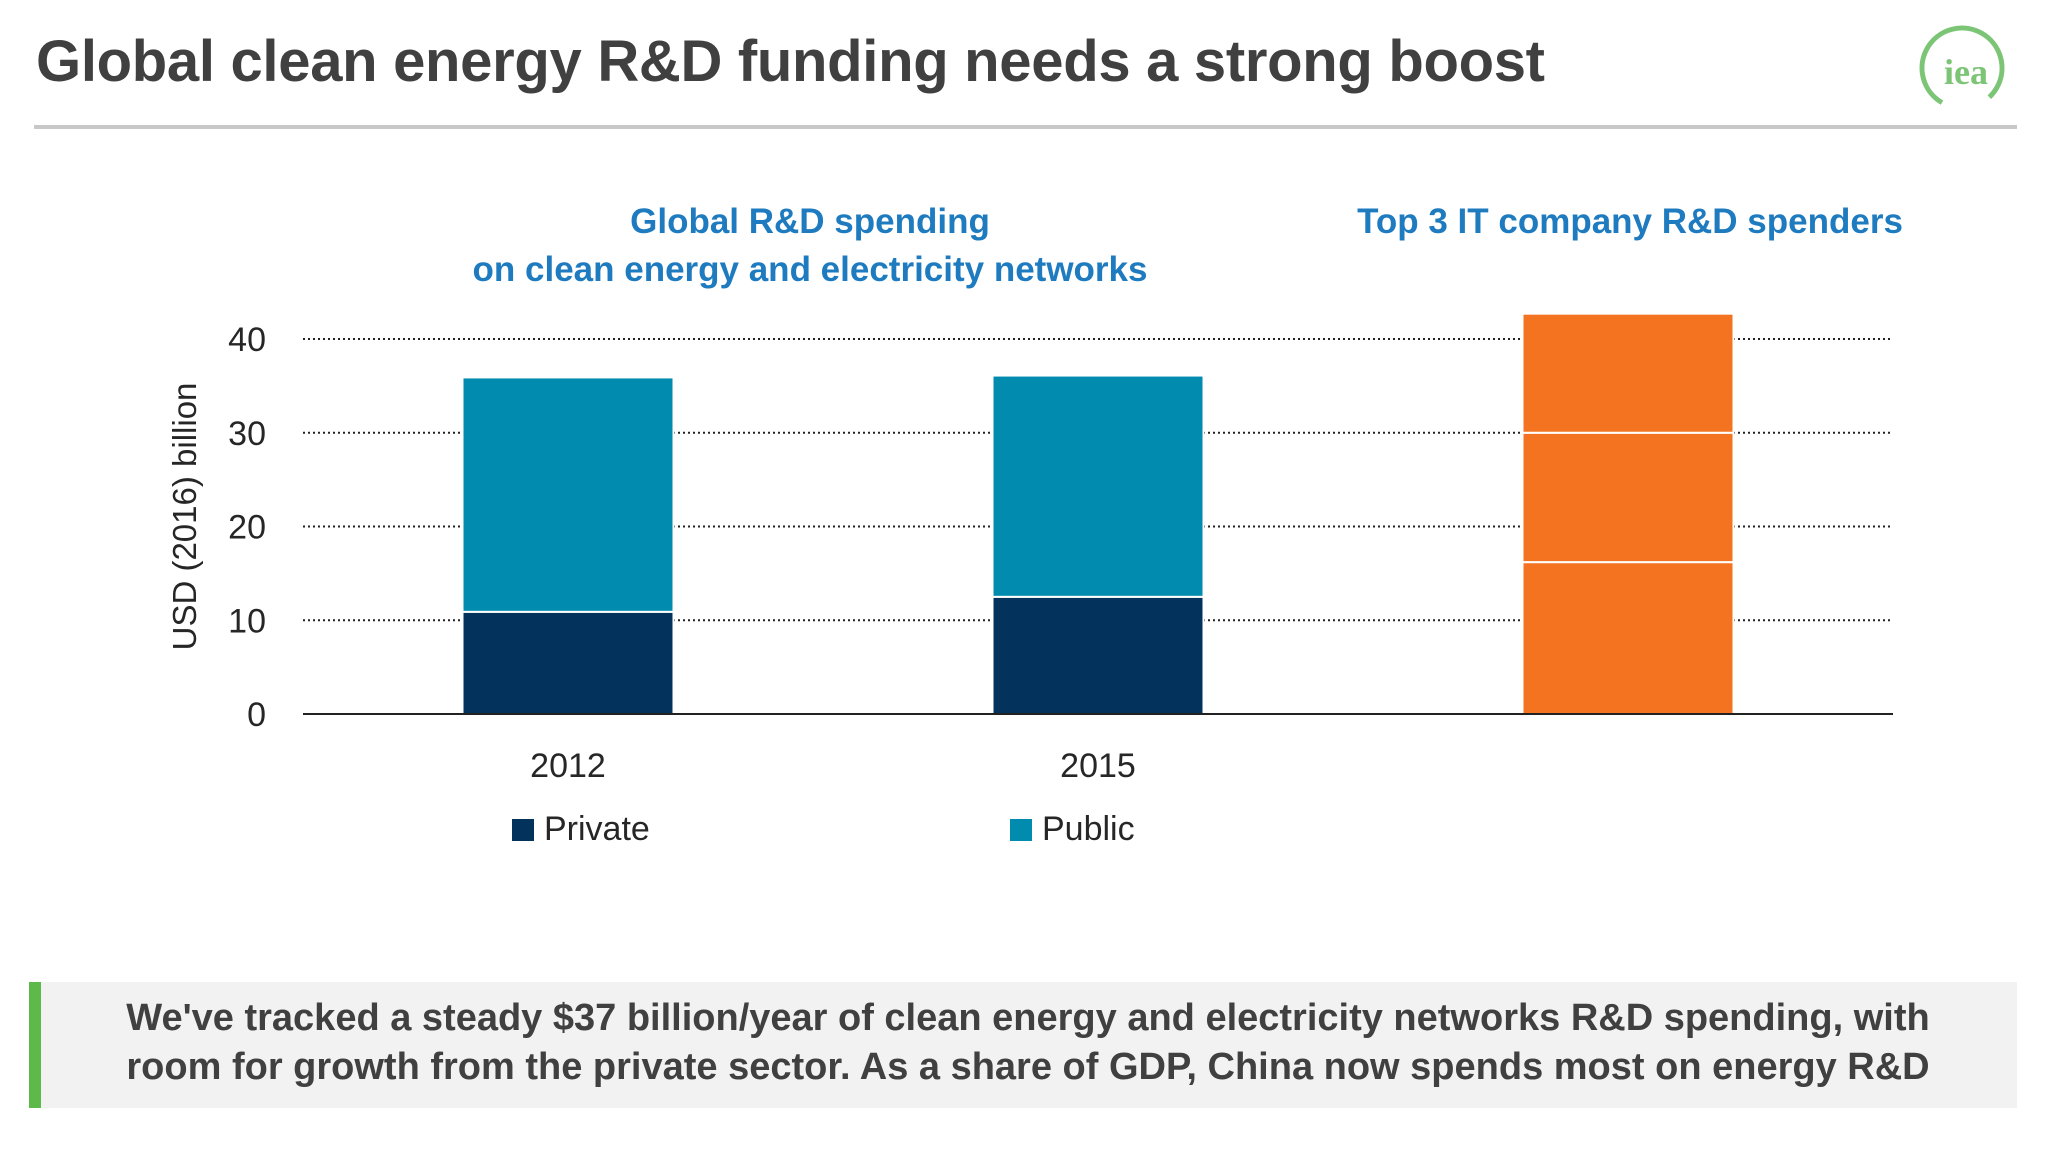 The image size is (2048, 1152). Describe the element at coordinates (597, 829) in the screenshot. I see `legend-label-private: Private` at that location.